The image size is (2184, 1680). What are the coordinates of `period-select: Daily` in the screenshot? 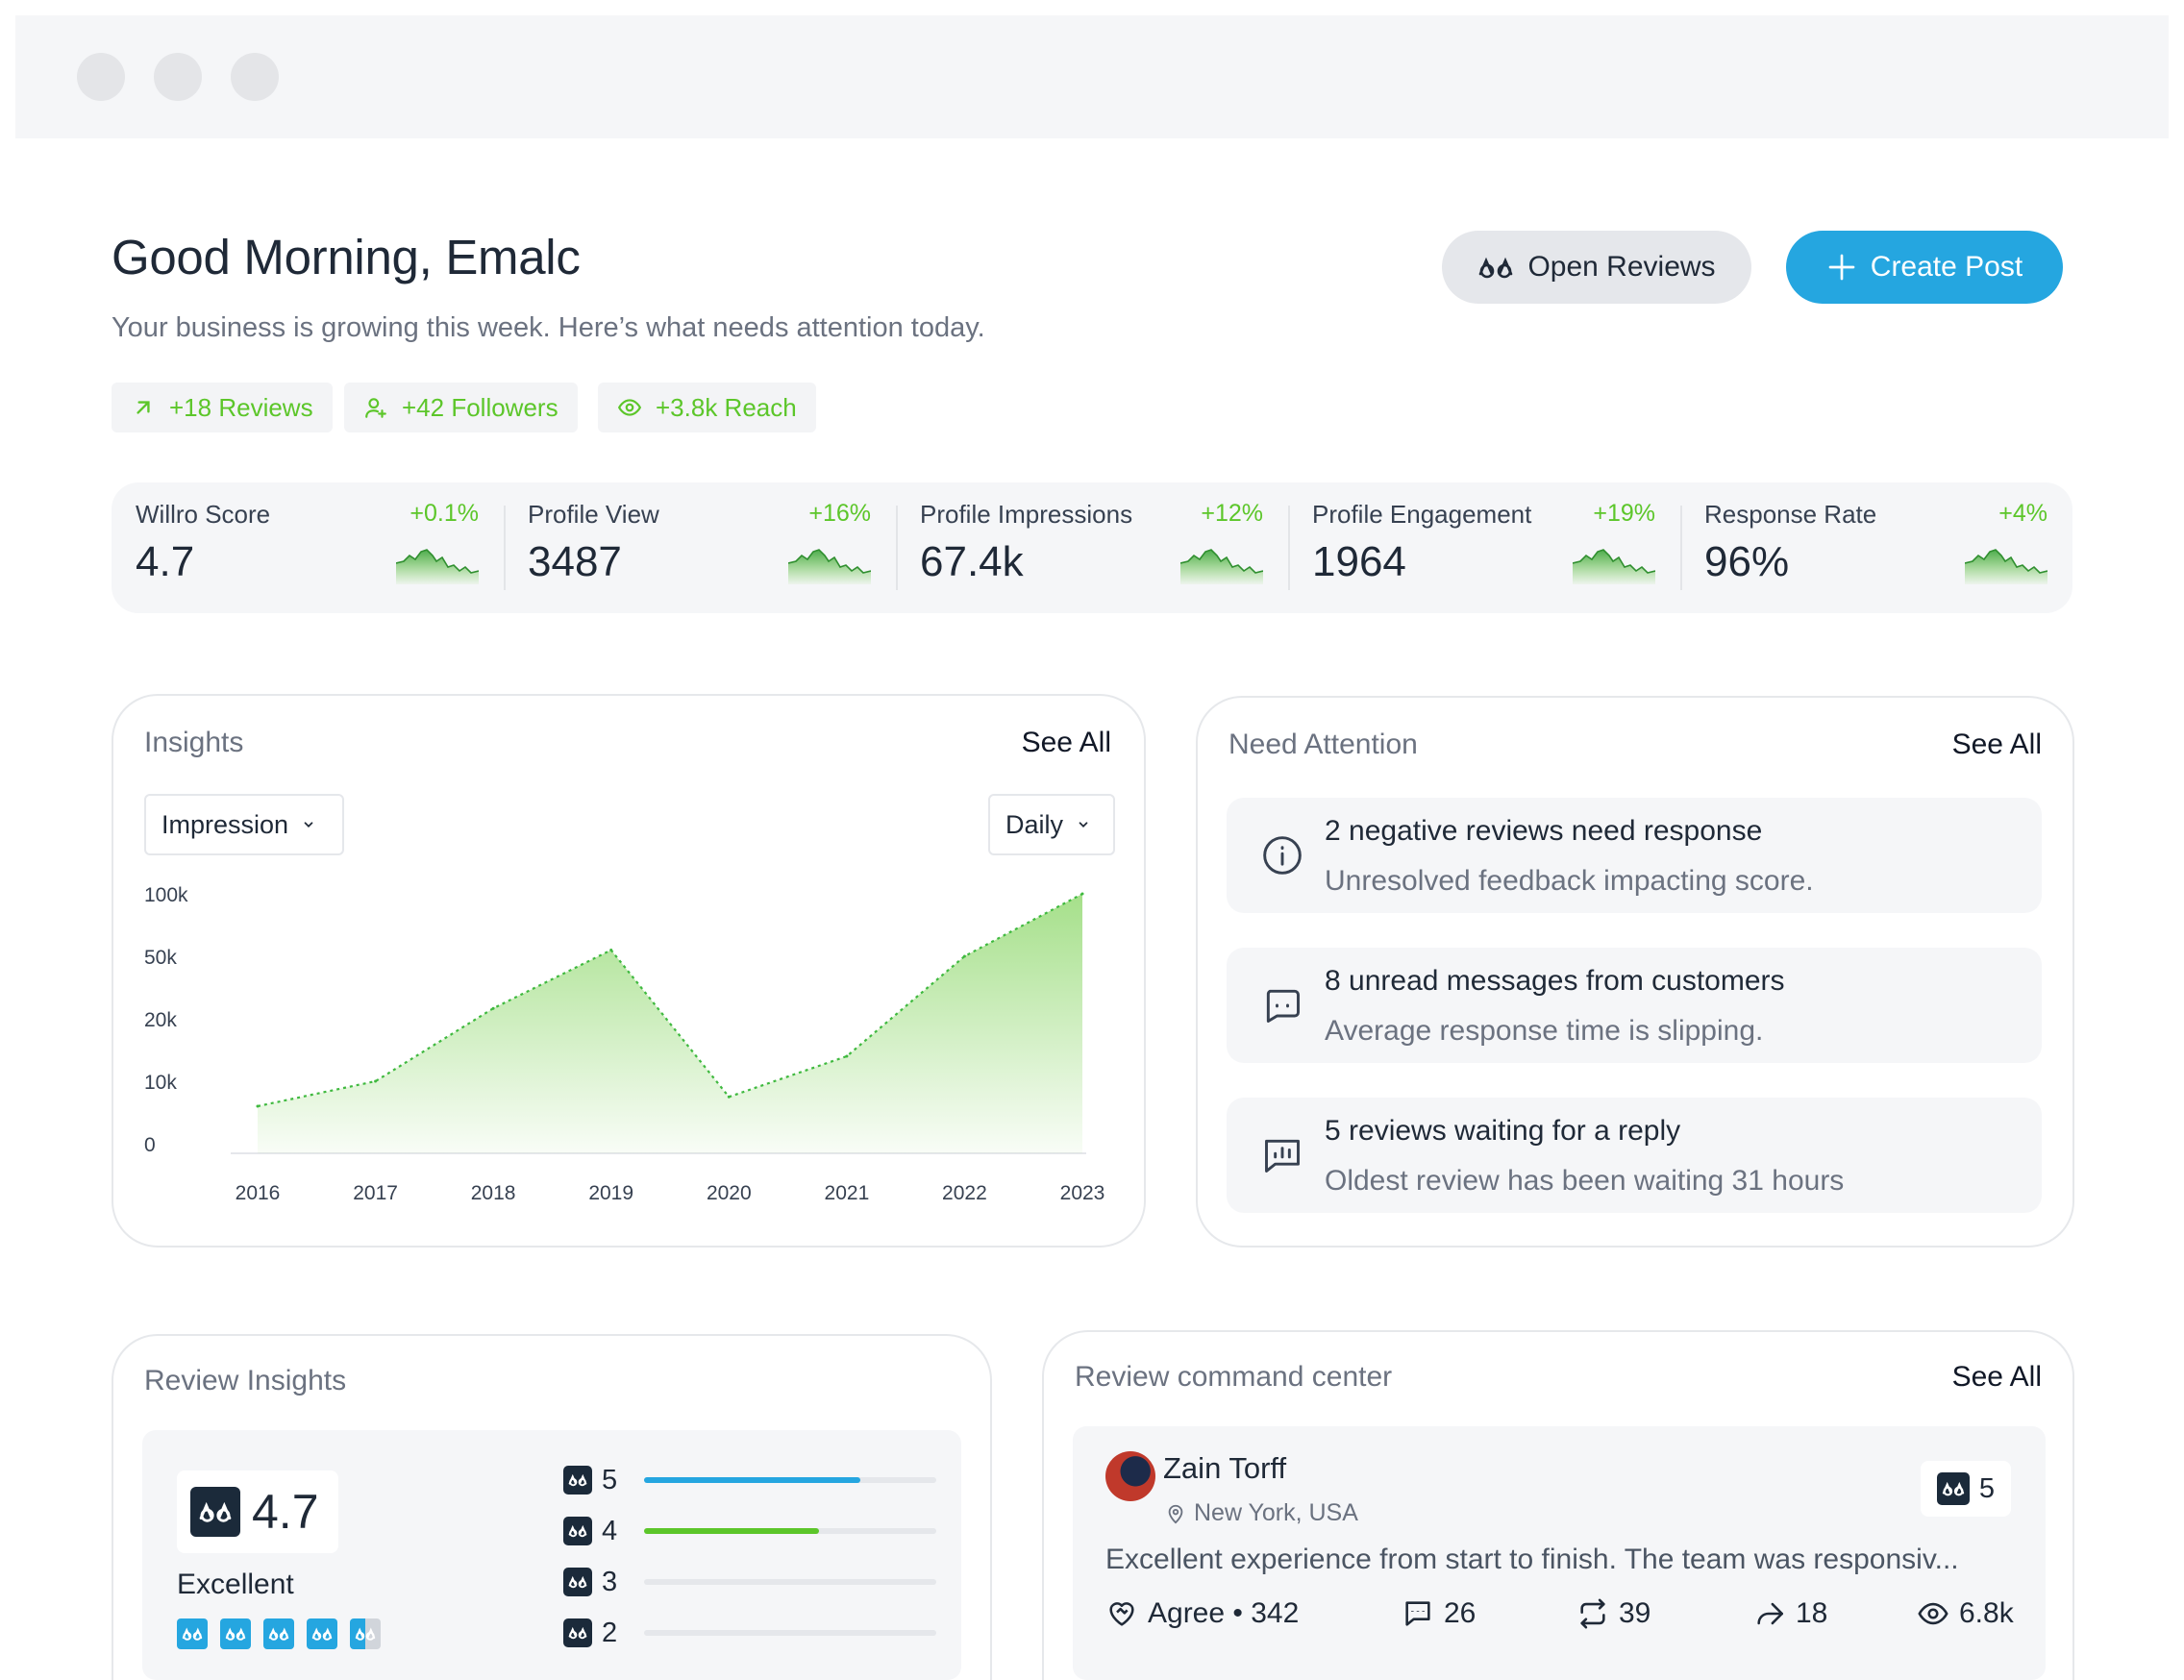 It's located at (1052, 824).